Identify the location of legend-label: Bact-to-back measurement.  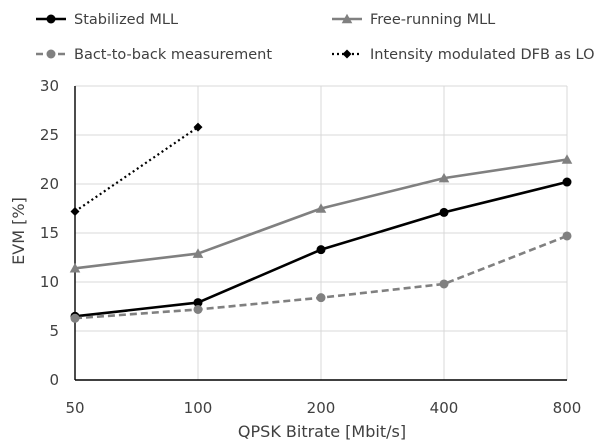
(173, 55).